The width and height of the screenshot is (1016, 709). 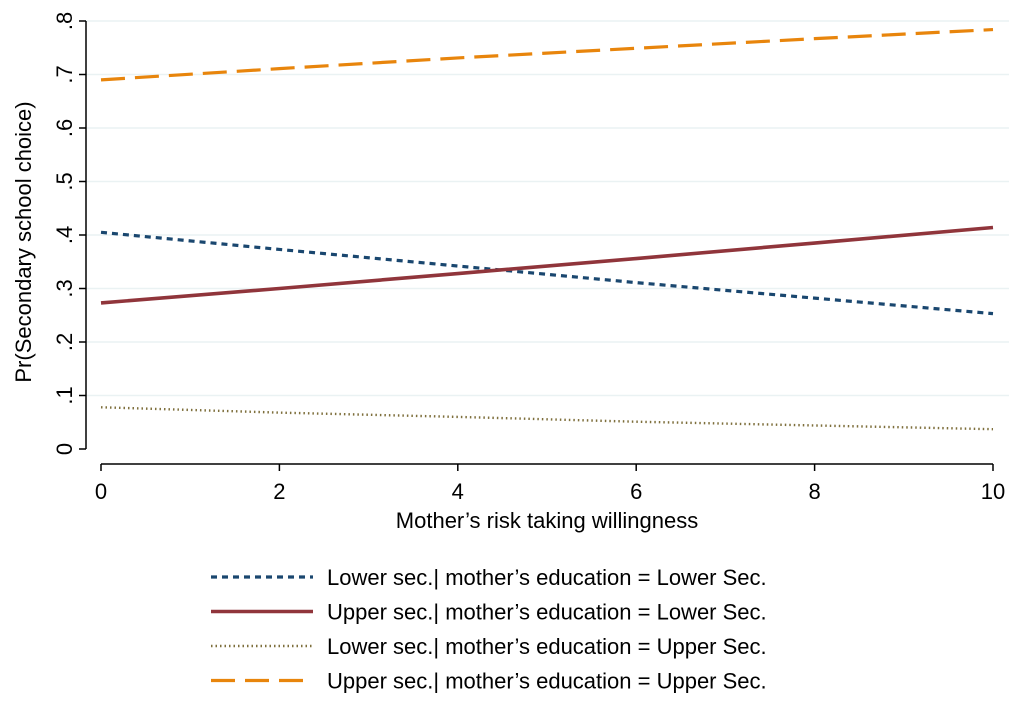 I want to click on y-tick-label: .2, so click(x=64, y=342).